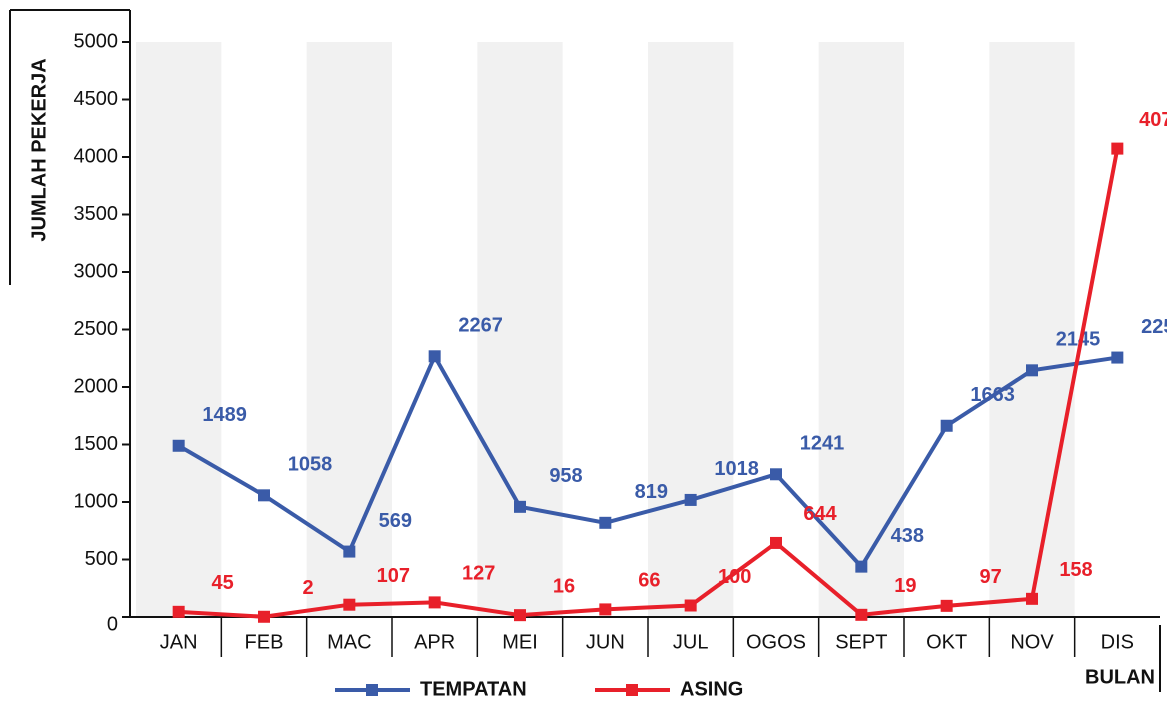 This screenshot has width=1167, height=709. What do you see at coordinates (1117, 642) in the screenshot?
I see `x-tick-label: DIS` at bounding box center [1117, 642].